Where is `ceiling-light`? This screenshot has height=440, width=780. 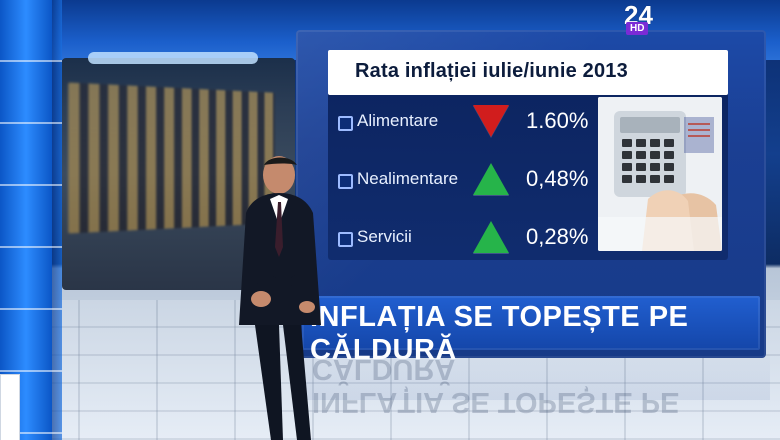 ceiling-light is located at coordinates (173, 58).